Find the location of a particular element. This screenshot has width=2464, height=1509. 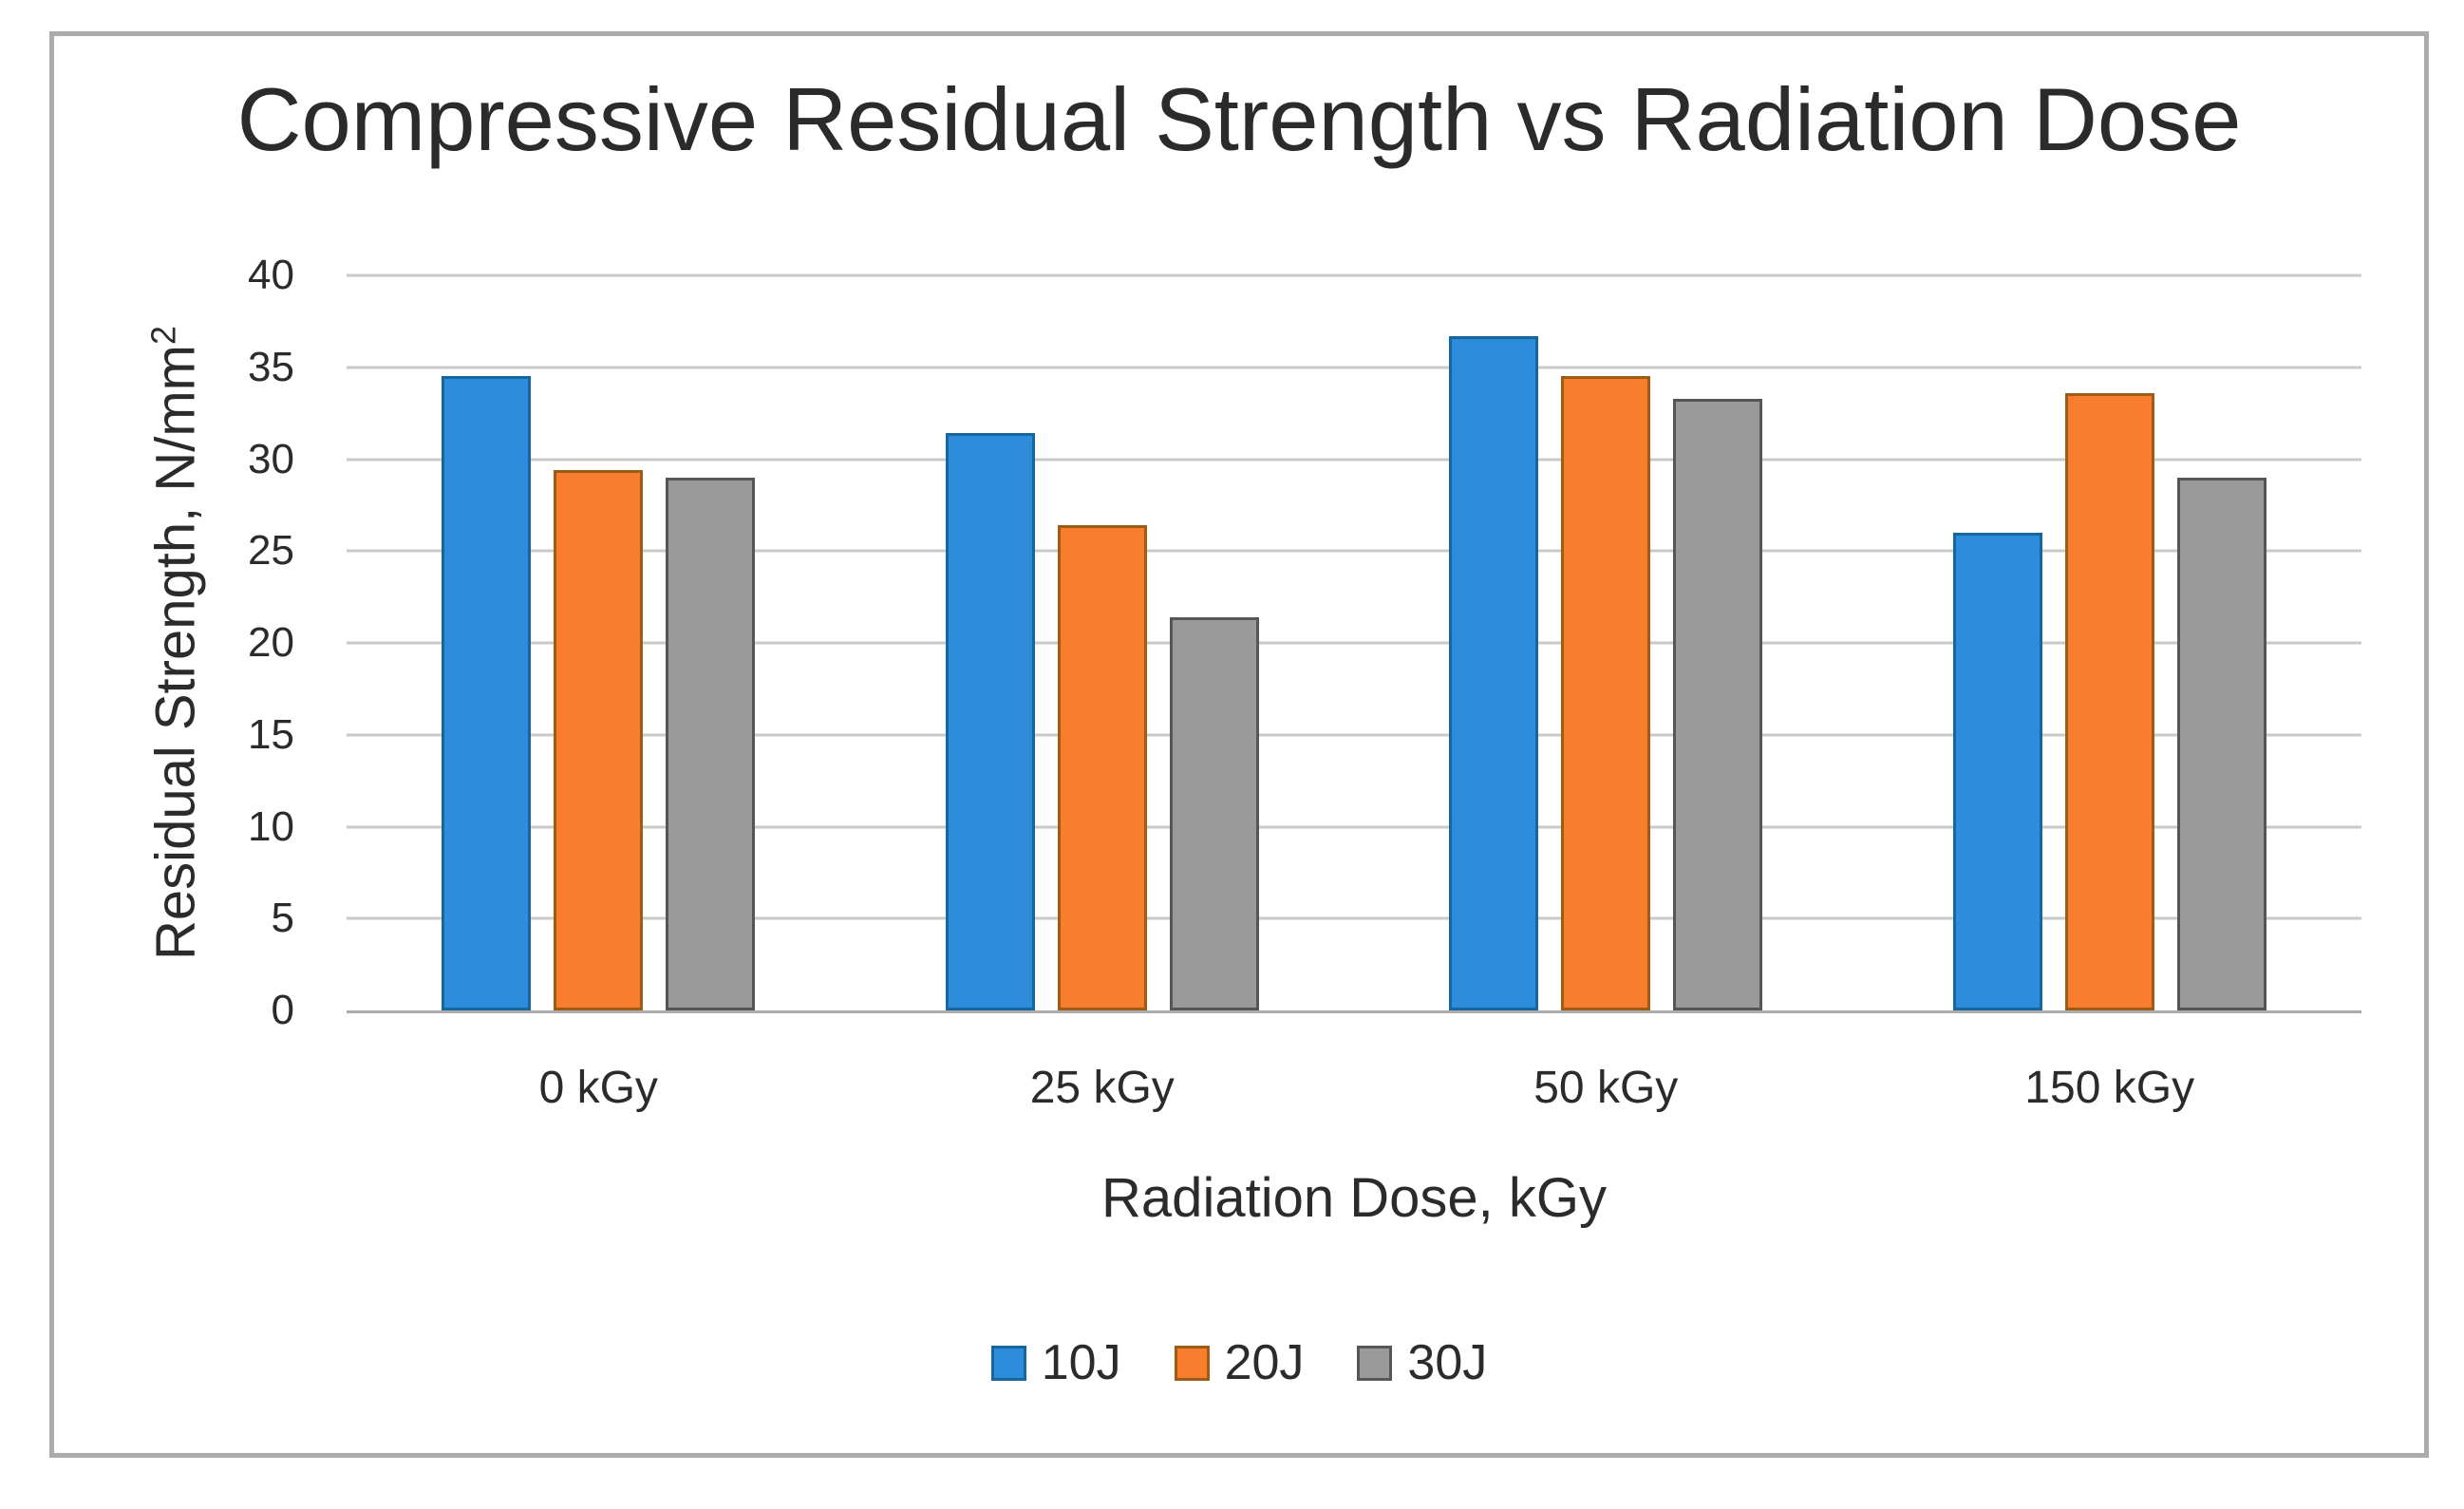

legend: 10J 20J 30J is located at coordinates (1239, 1363).